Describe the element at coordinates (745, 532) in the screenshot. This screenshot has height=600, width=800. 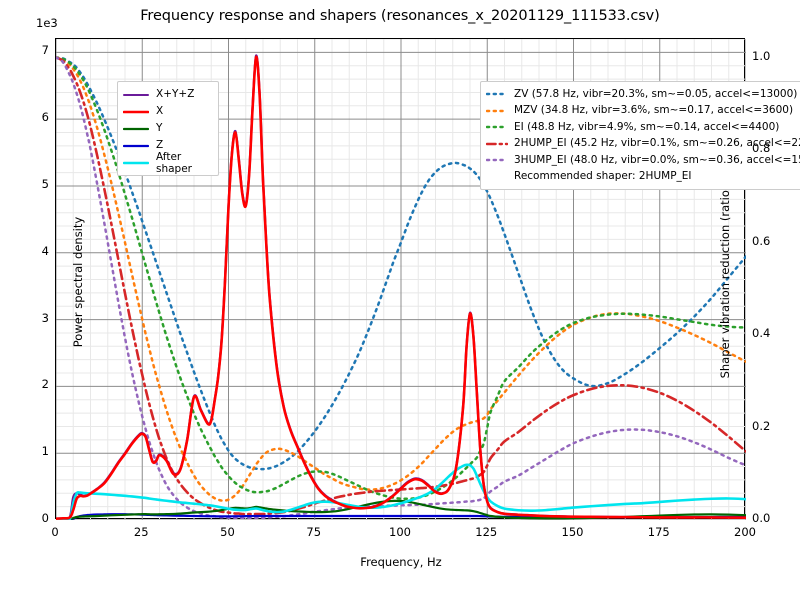
I see `x-tick: 200` at that location.